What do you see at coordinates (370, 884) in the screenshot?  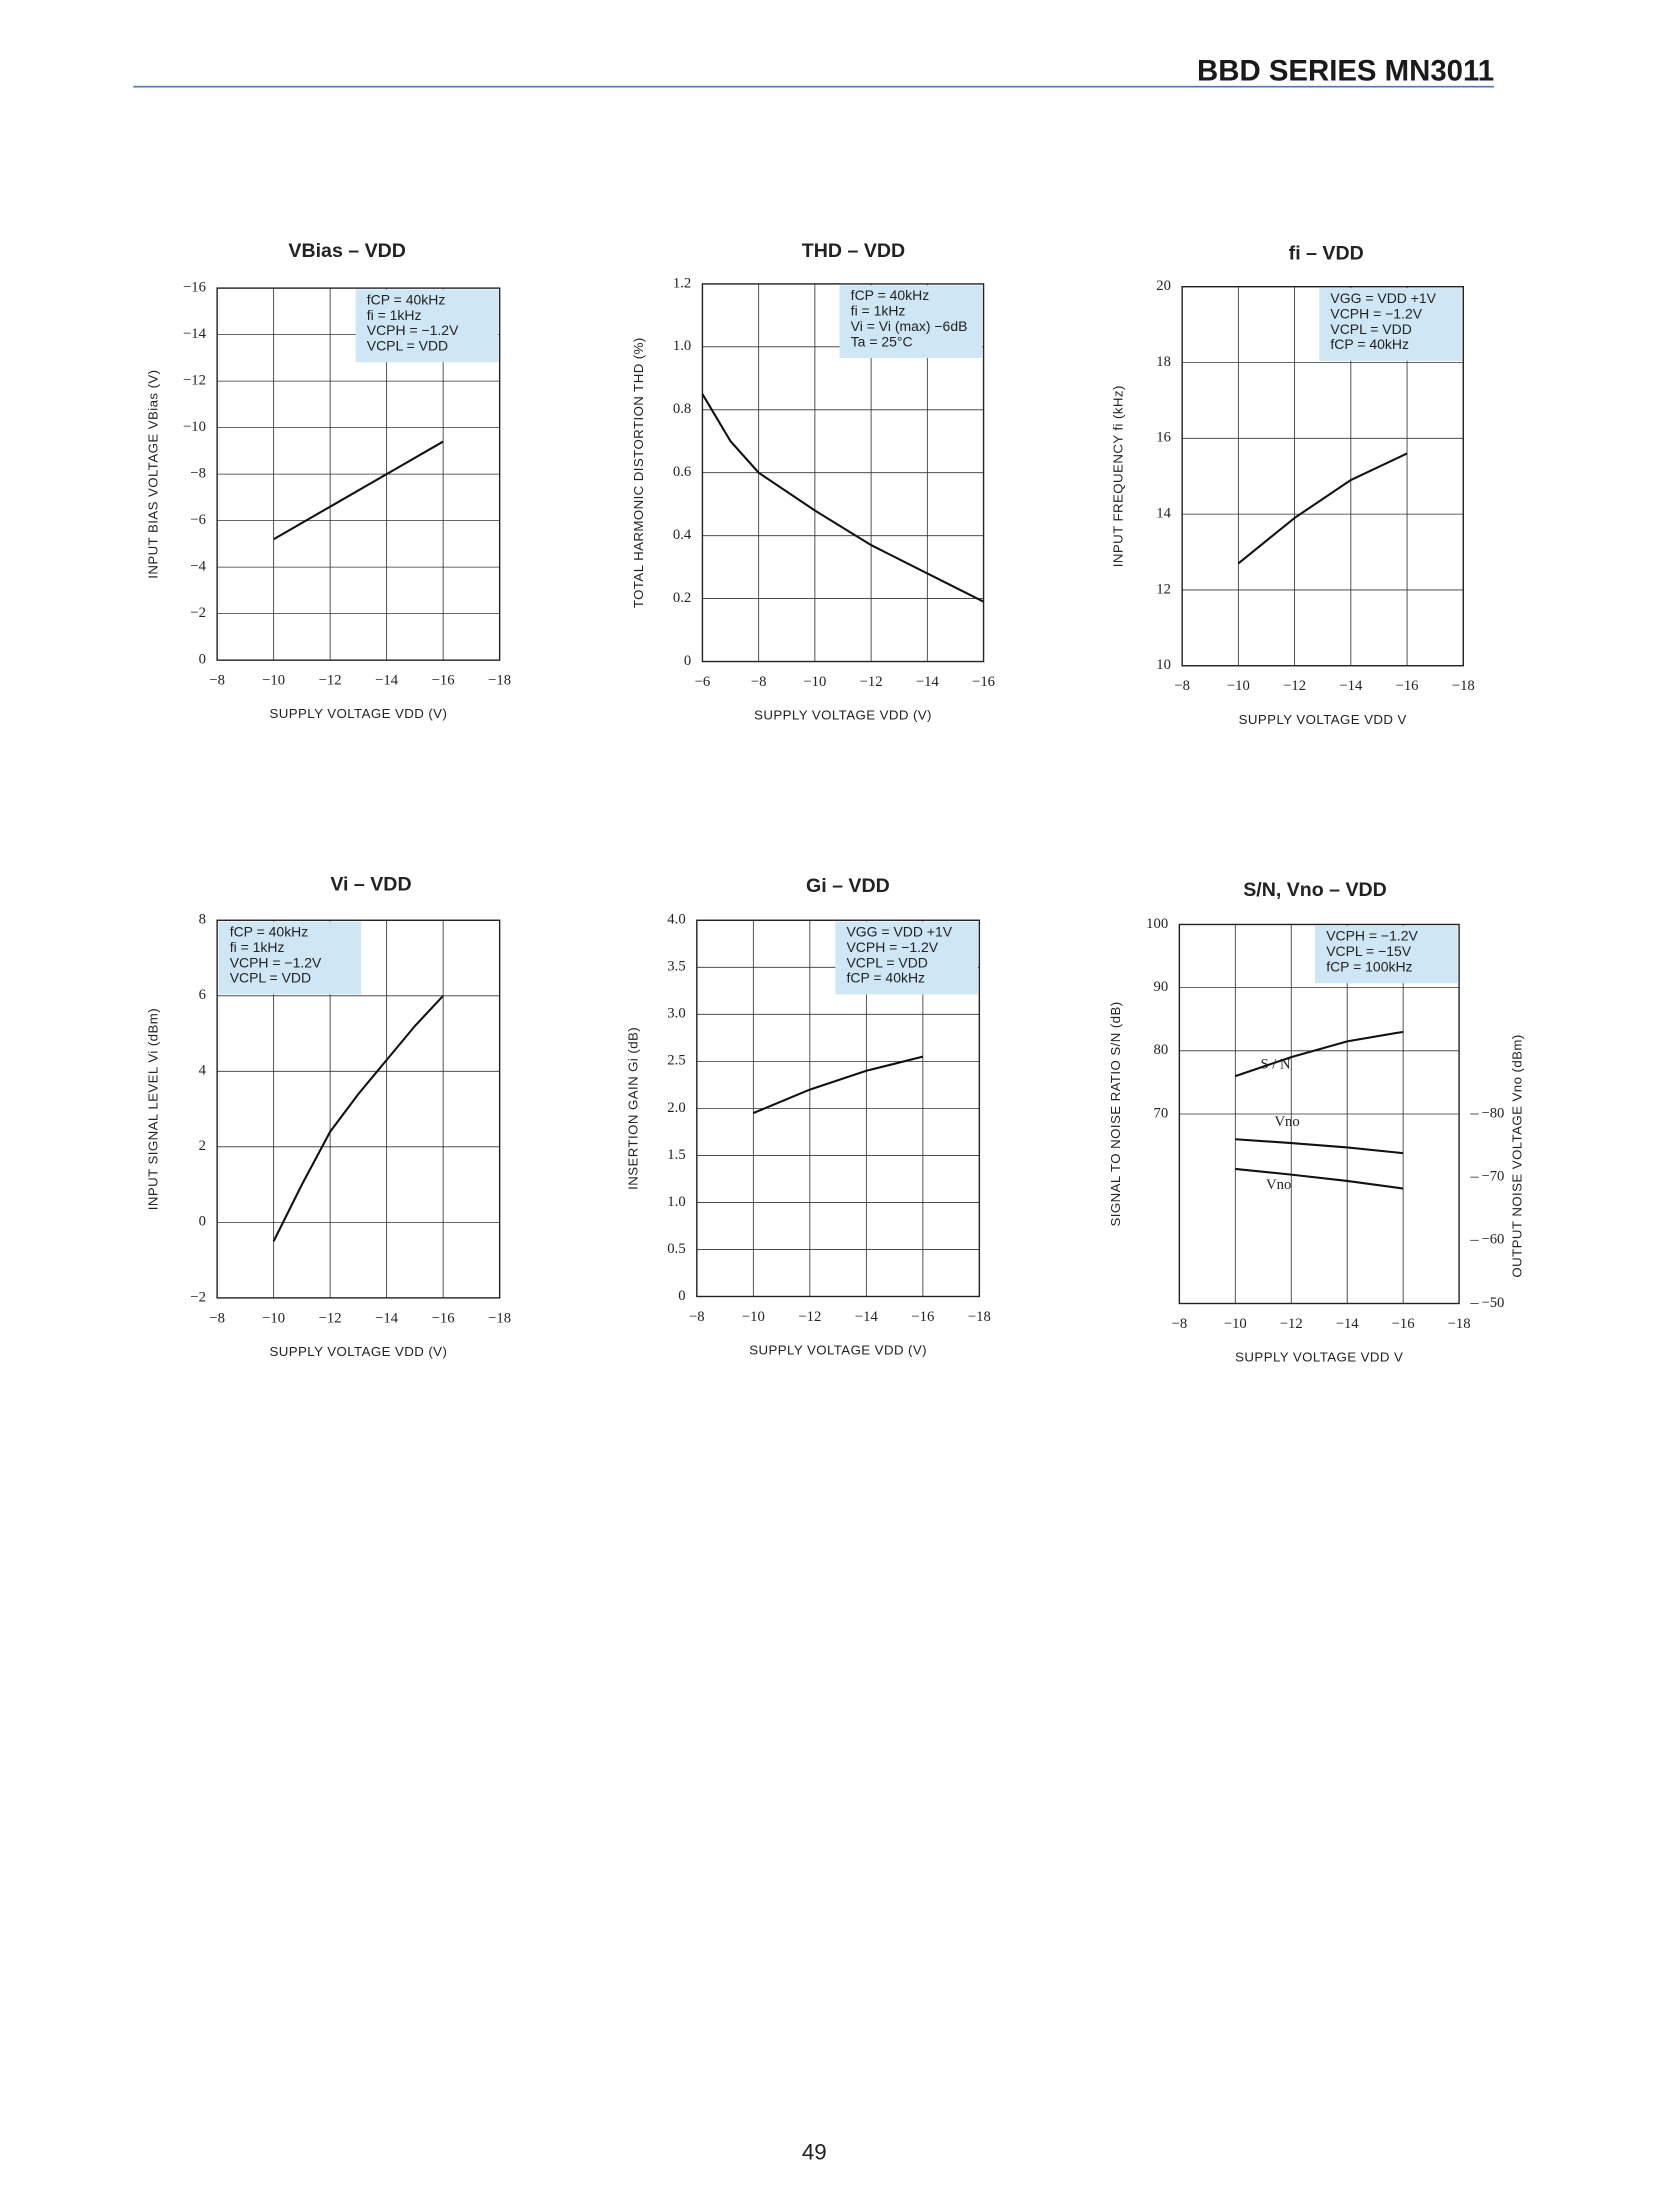 I see `chart-title: Vi – VDD` at bounding box center [370, 884].